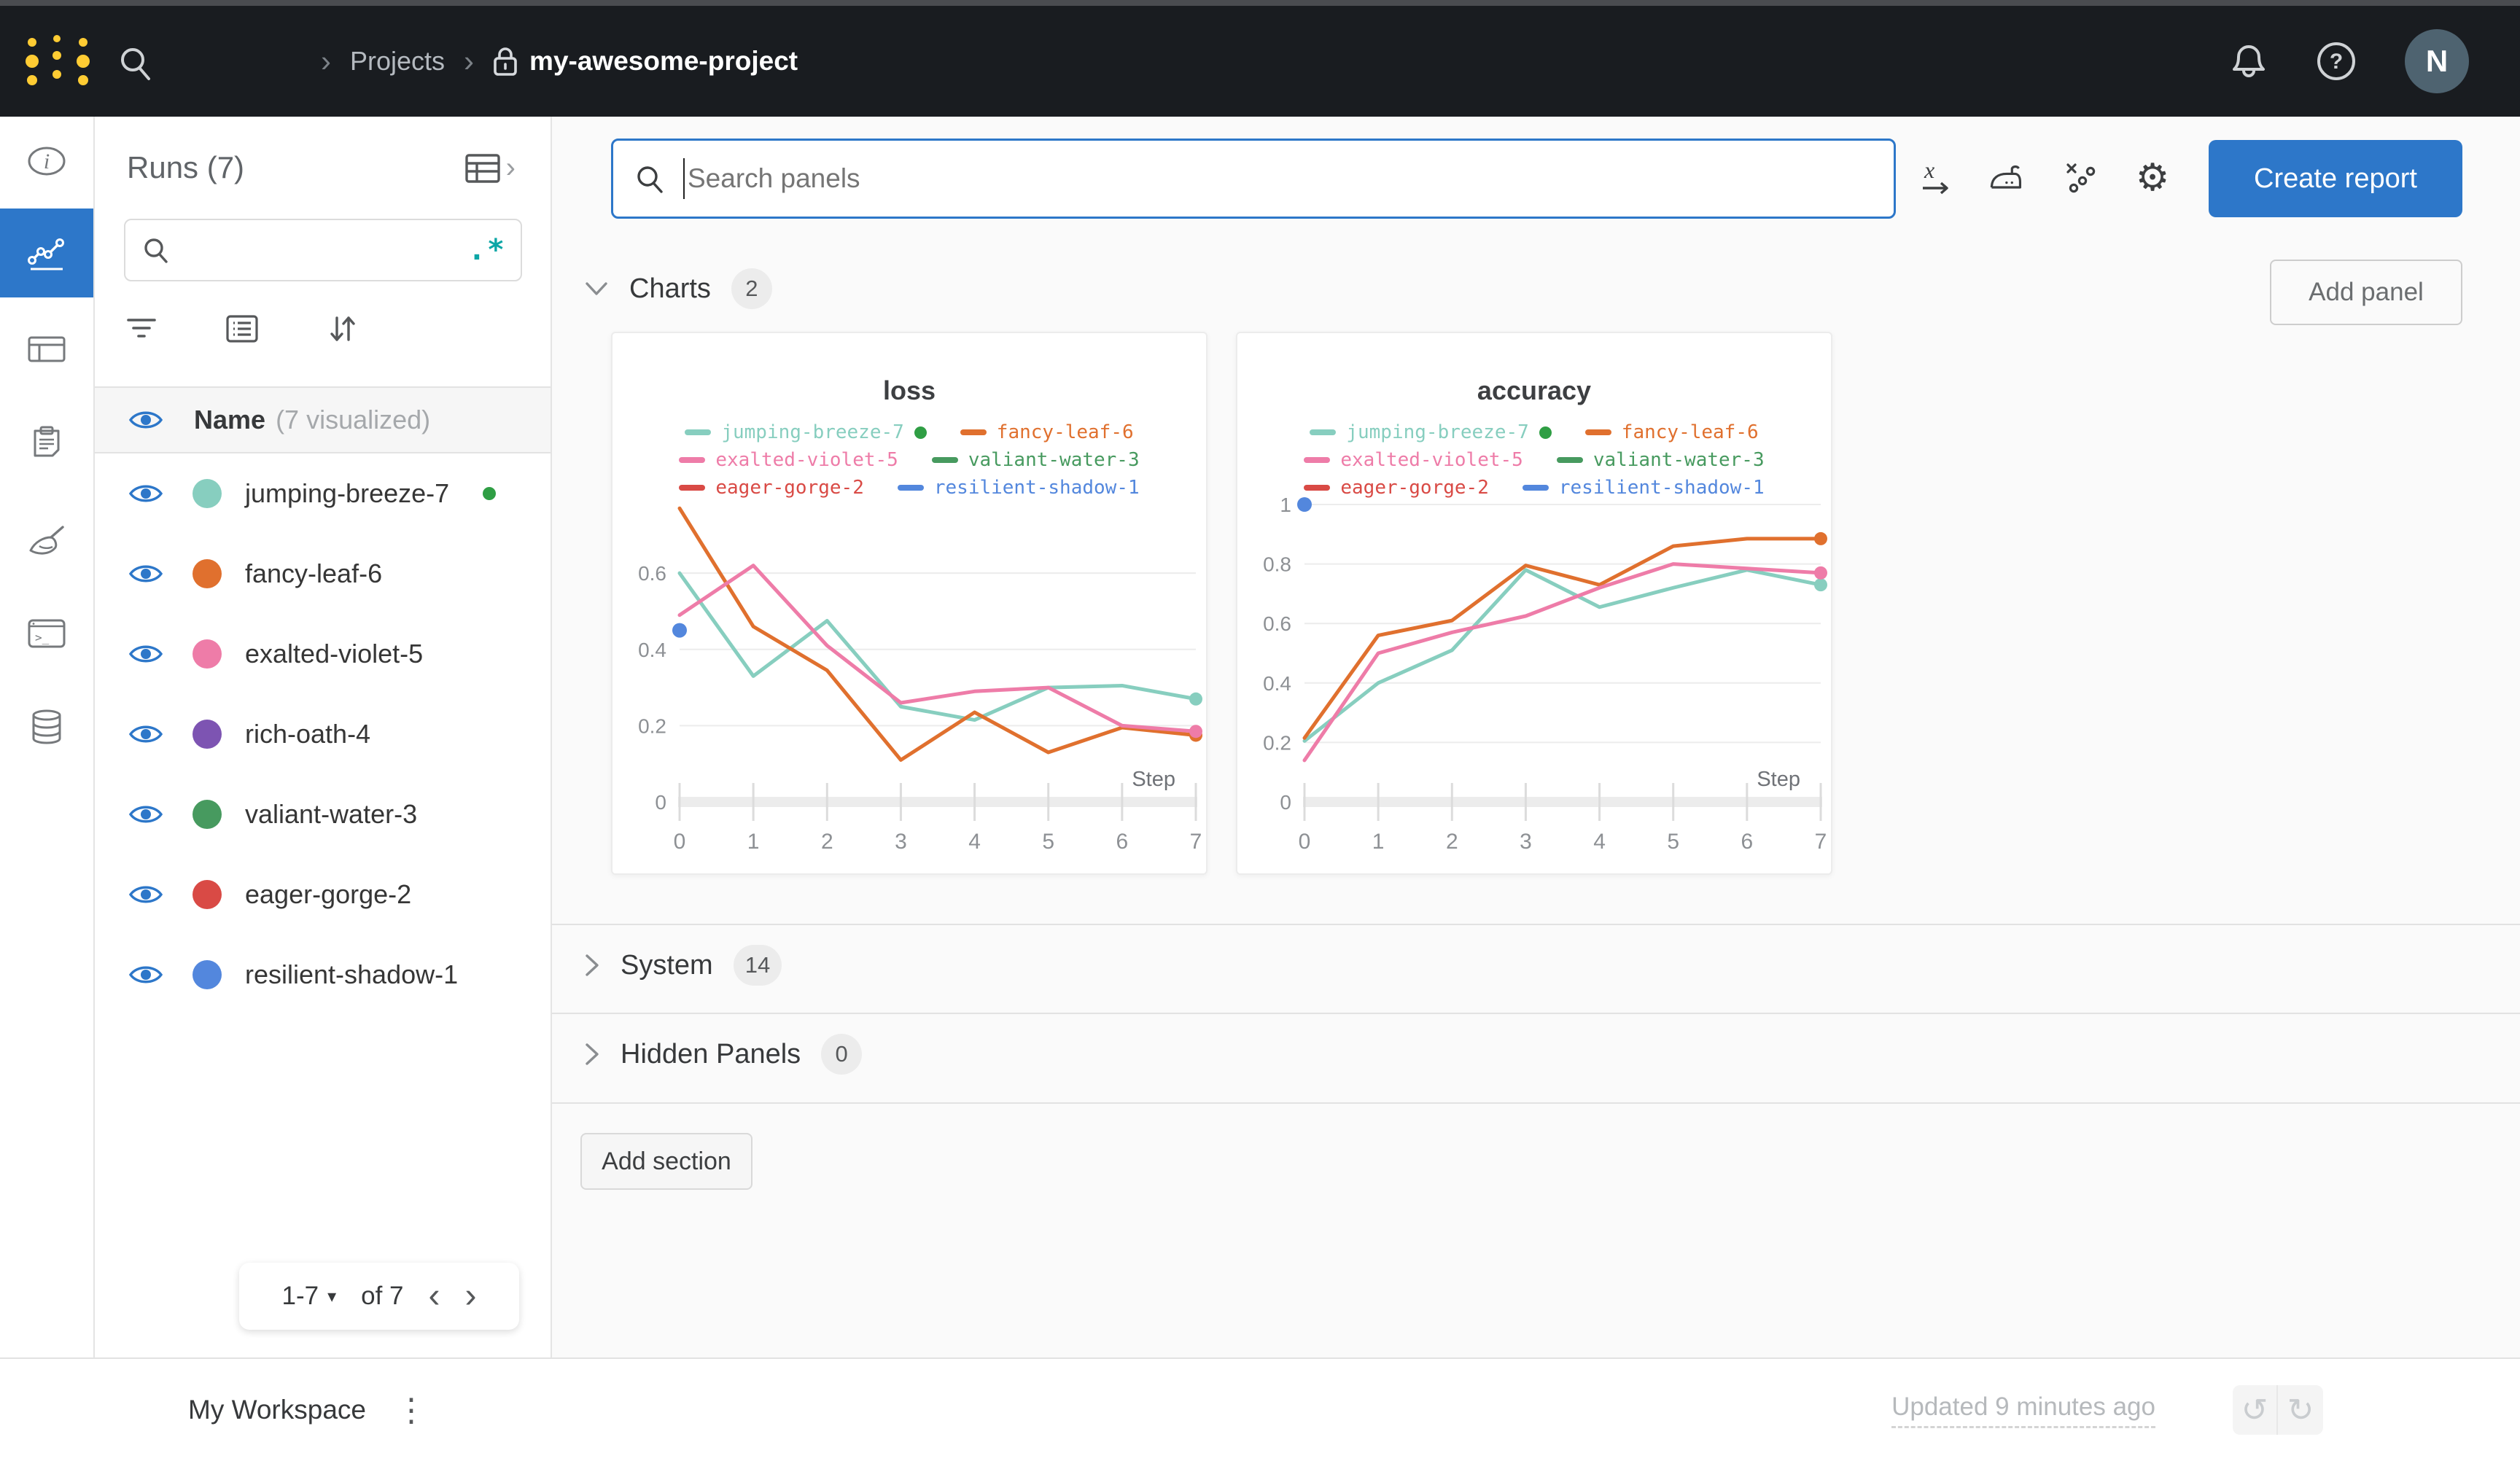 The image size is (2520, 1461). I want to click on run-row: eager-gorge-2, so click(323, 894).